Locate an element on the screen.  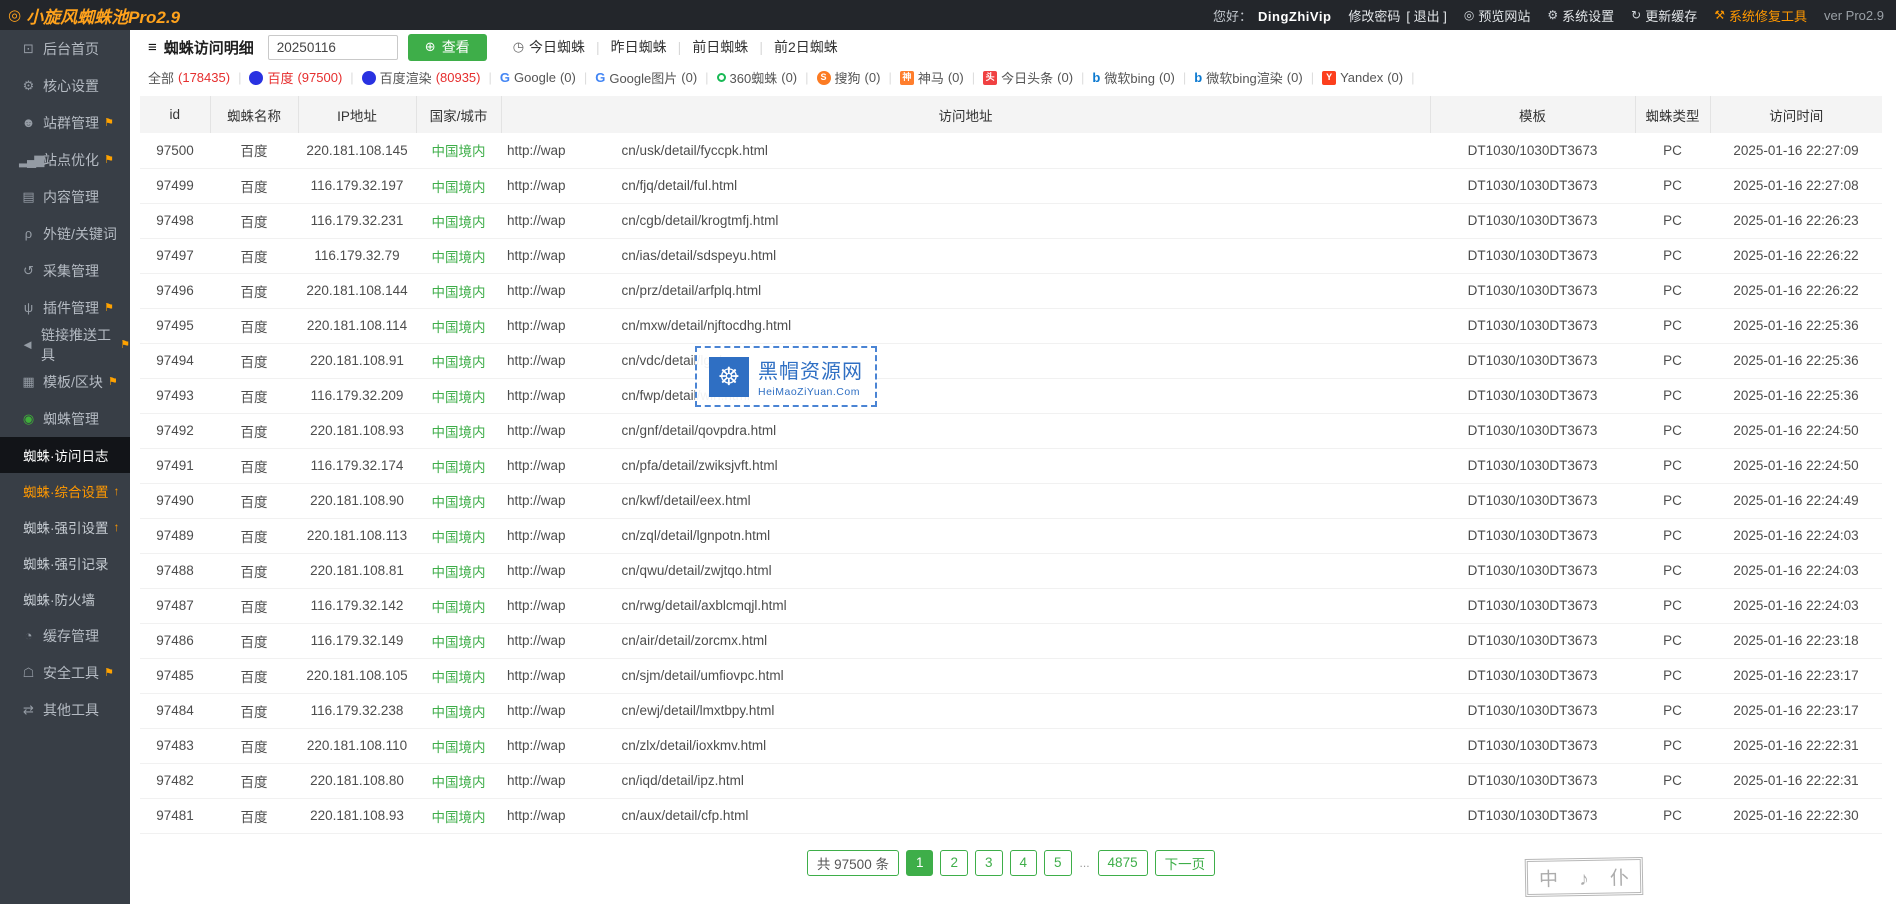
cell-id: 97483 is located at coordinates (175, 745).